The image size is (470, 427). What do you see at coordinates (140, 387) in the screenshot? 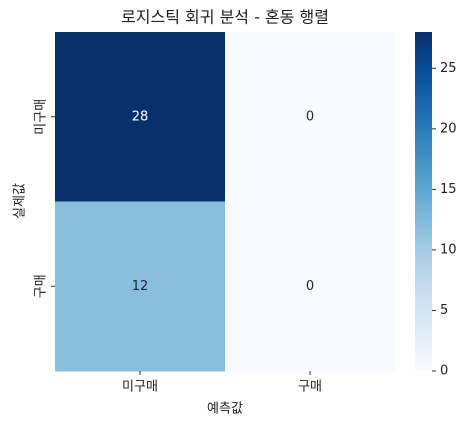
I see `x-tick-label: 미구매` at bounding box center [140, 387].